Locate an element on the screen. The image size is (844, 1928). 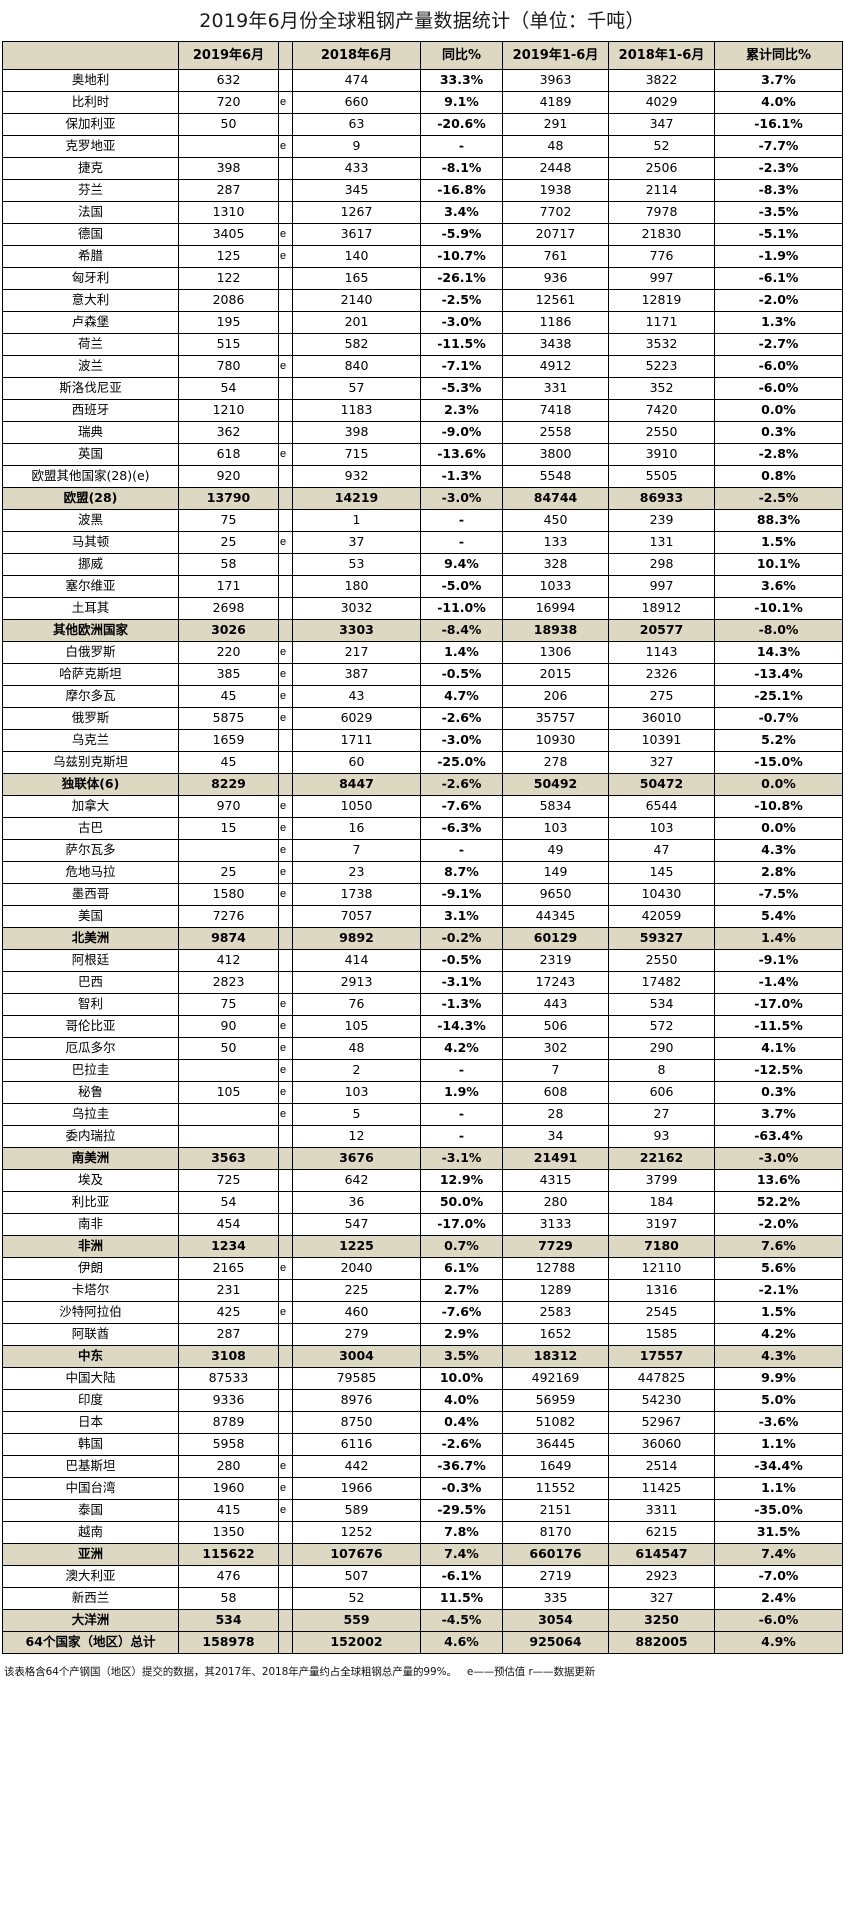
row-2019-h1: 280 is located at coordinates (555, 1202).